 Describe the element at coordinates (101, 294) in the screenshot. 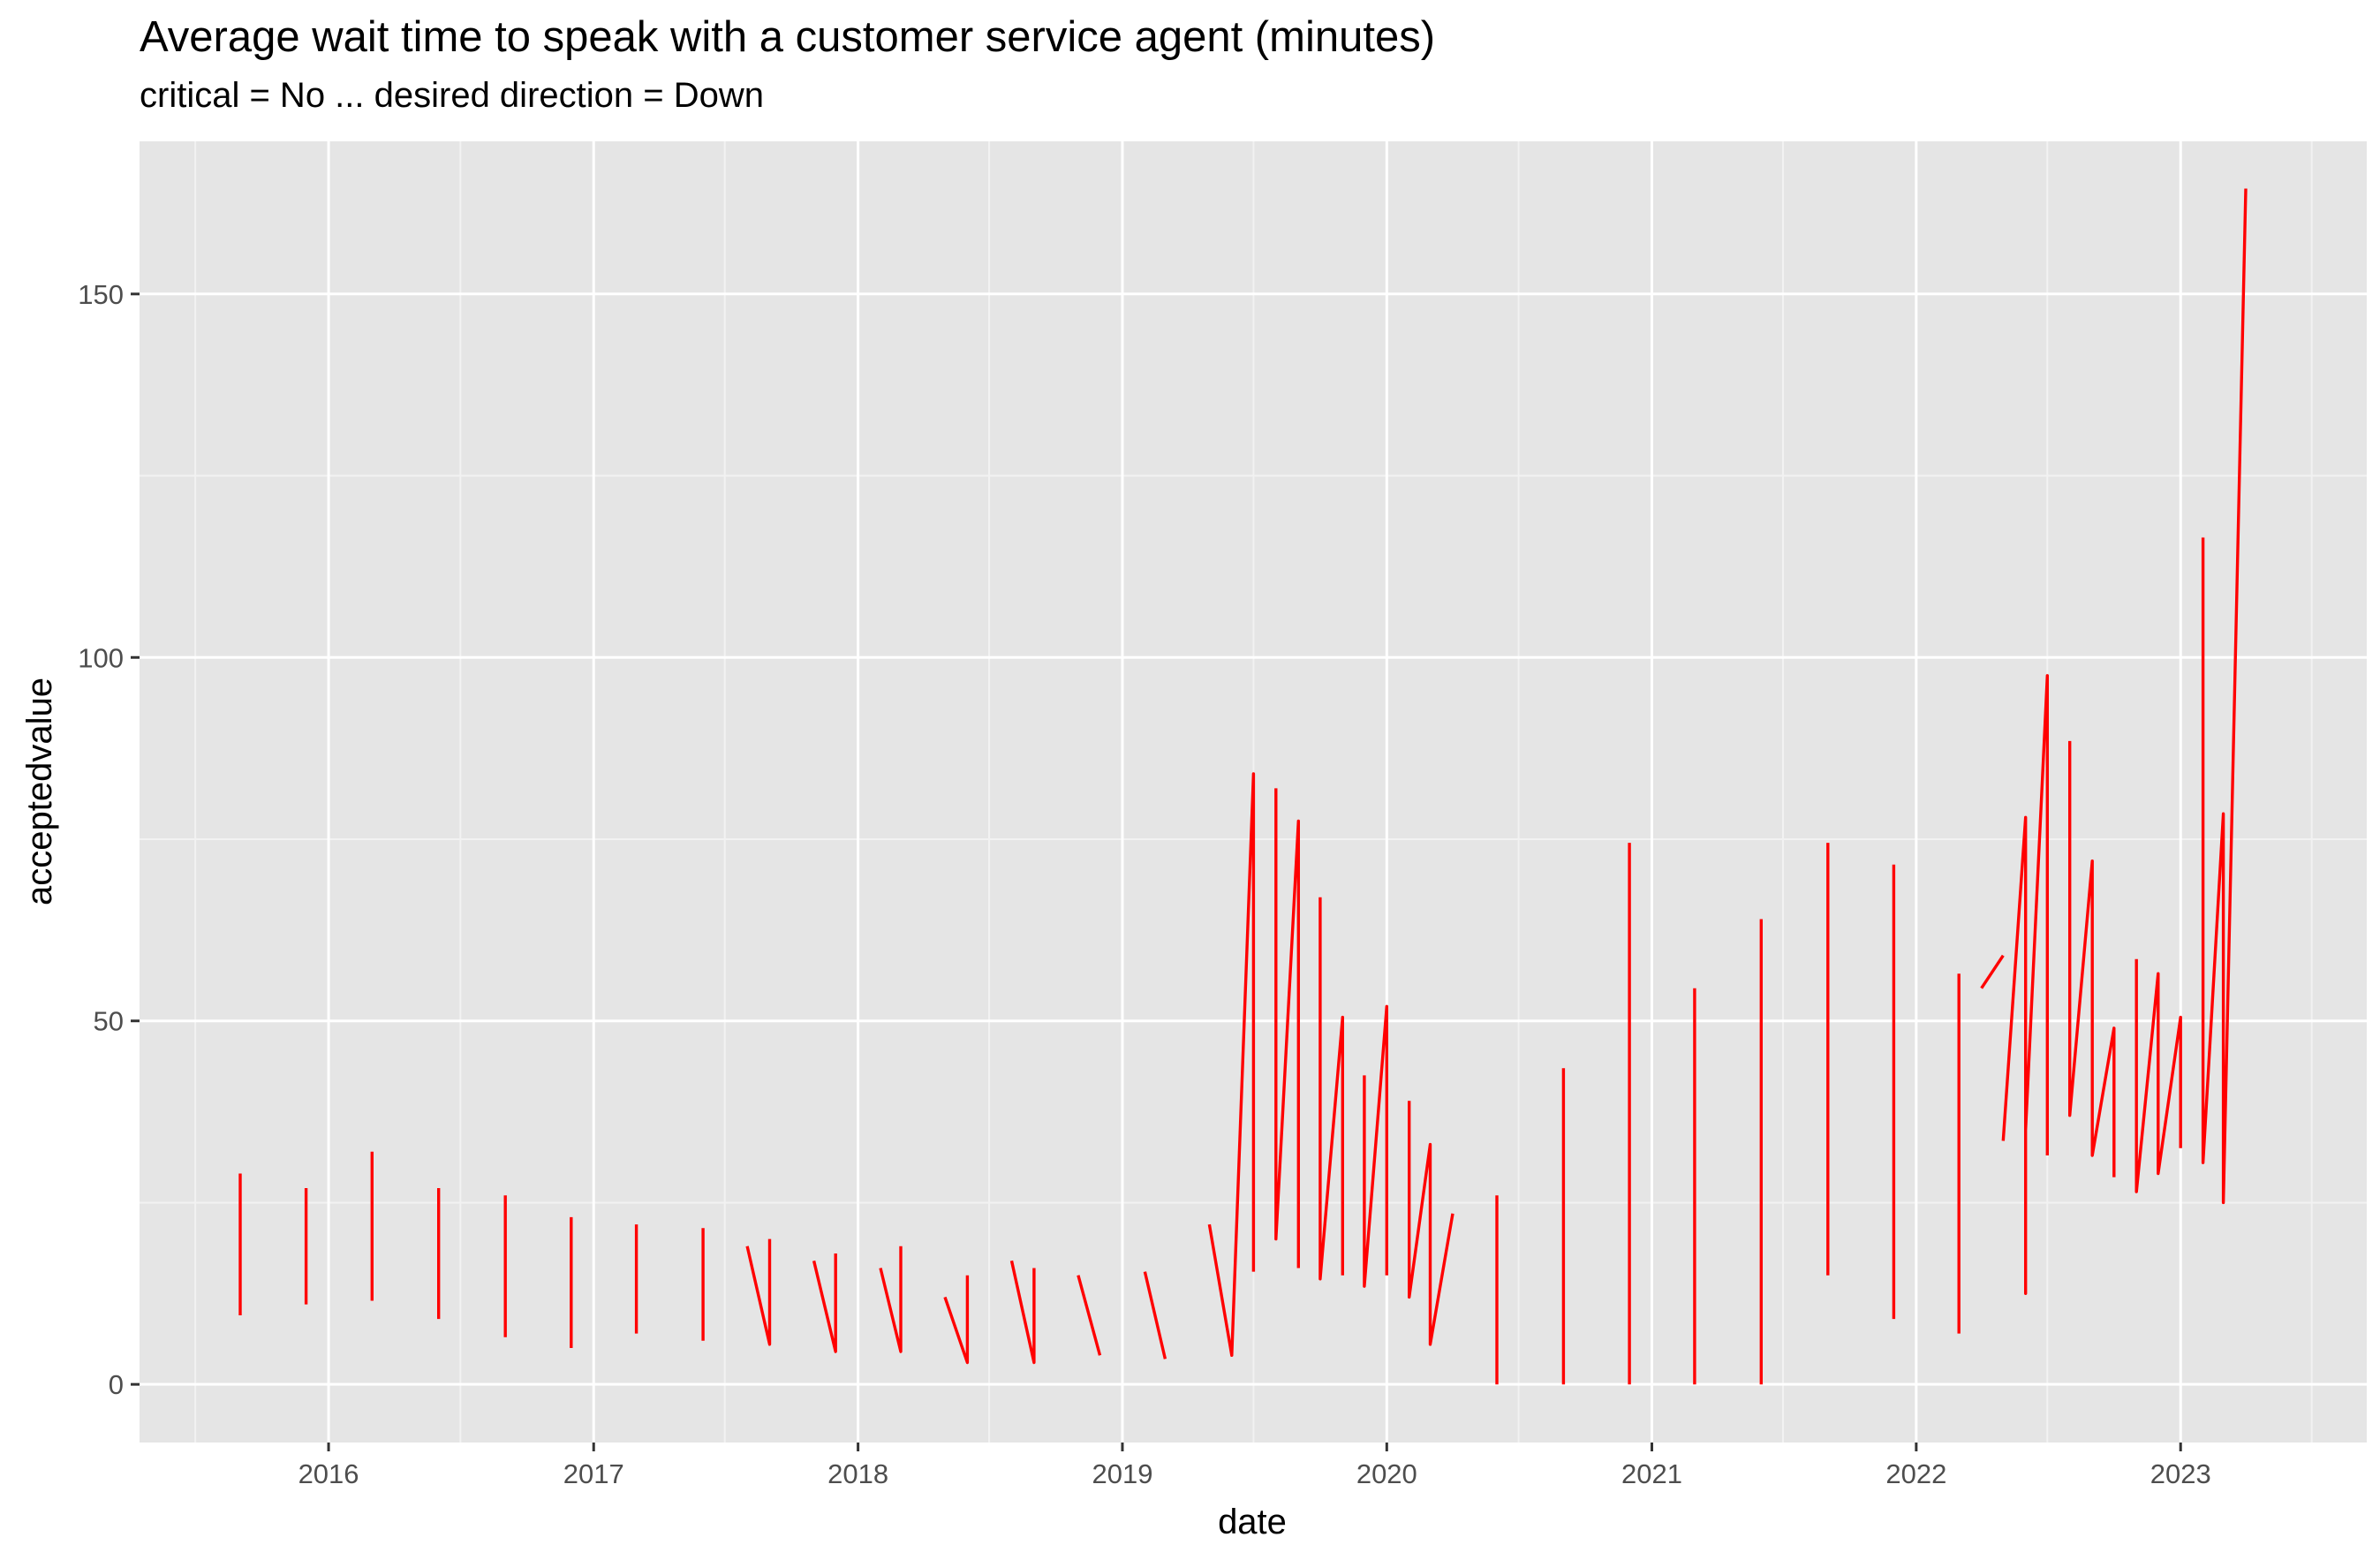

I see `y-tick-label: 150` at that location.